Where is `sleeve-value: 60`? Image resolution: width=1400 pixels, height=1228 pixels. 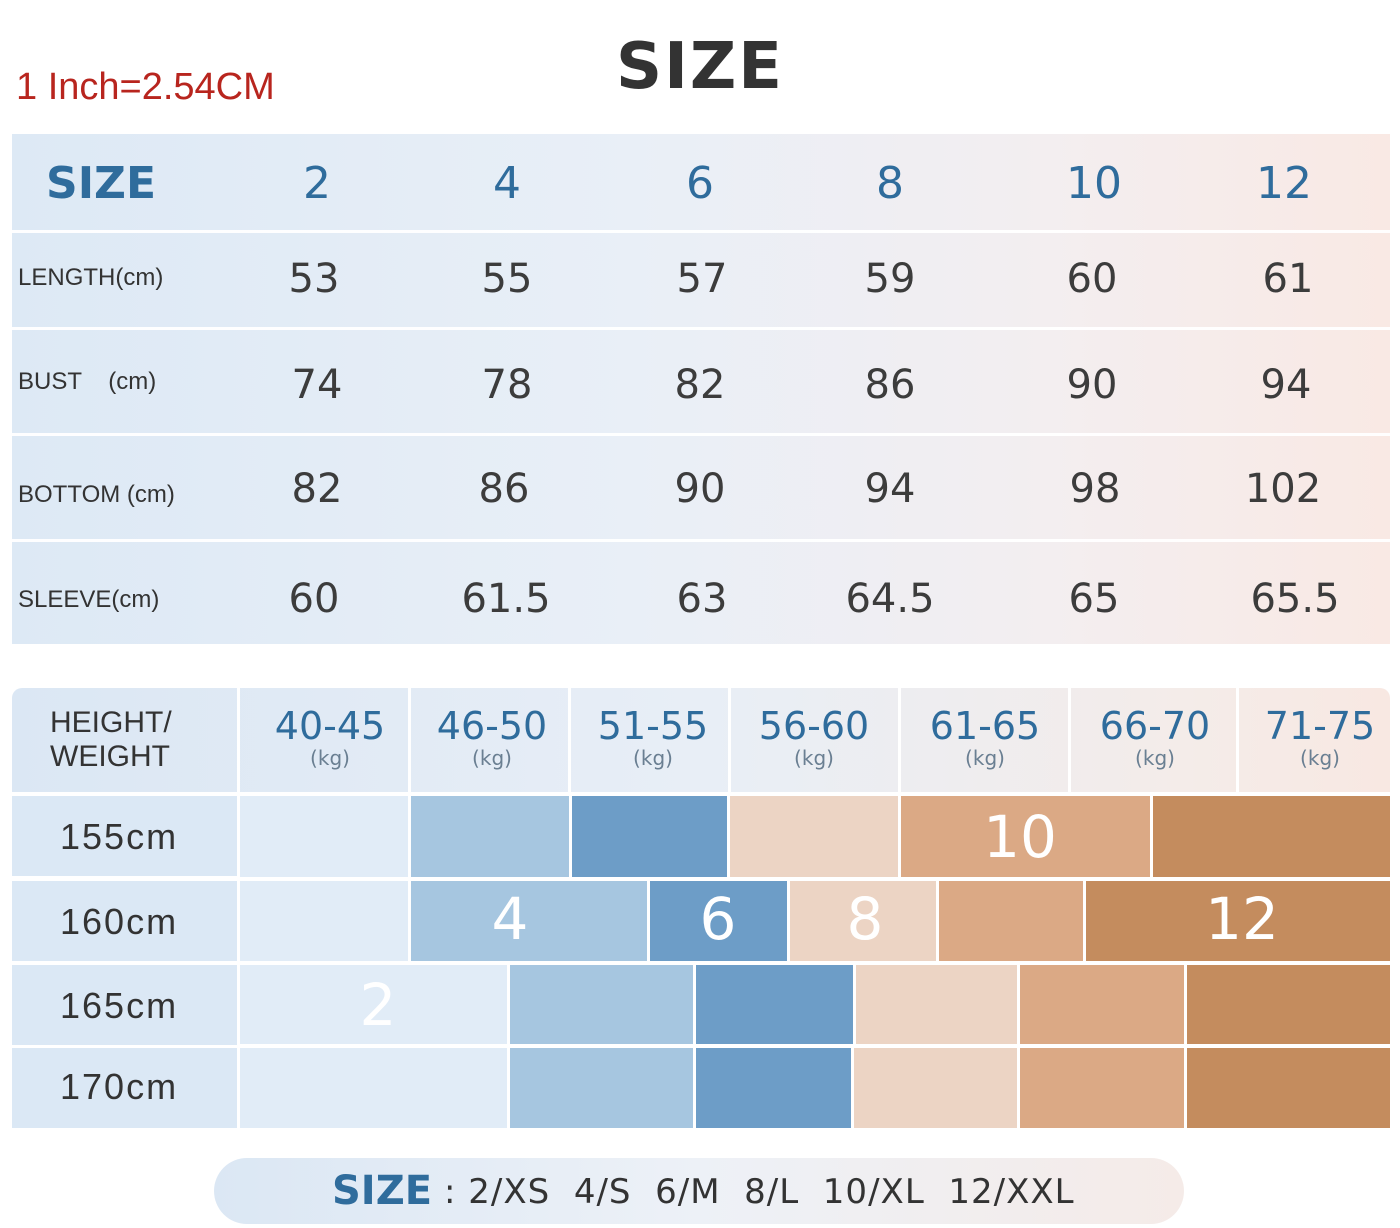
sleeve-value: 60 is located at coordinates (314, 599).